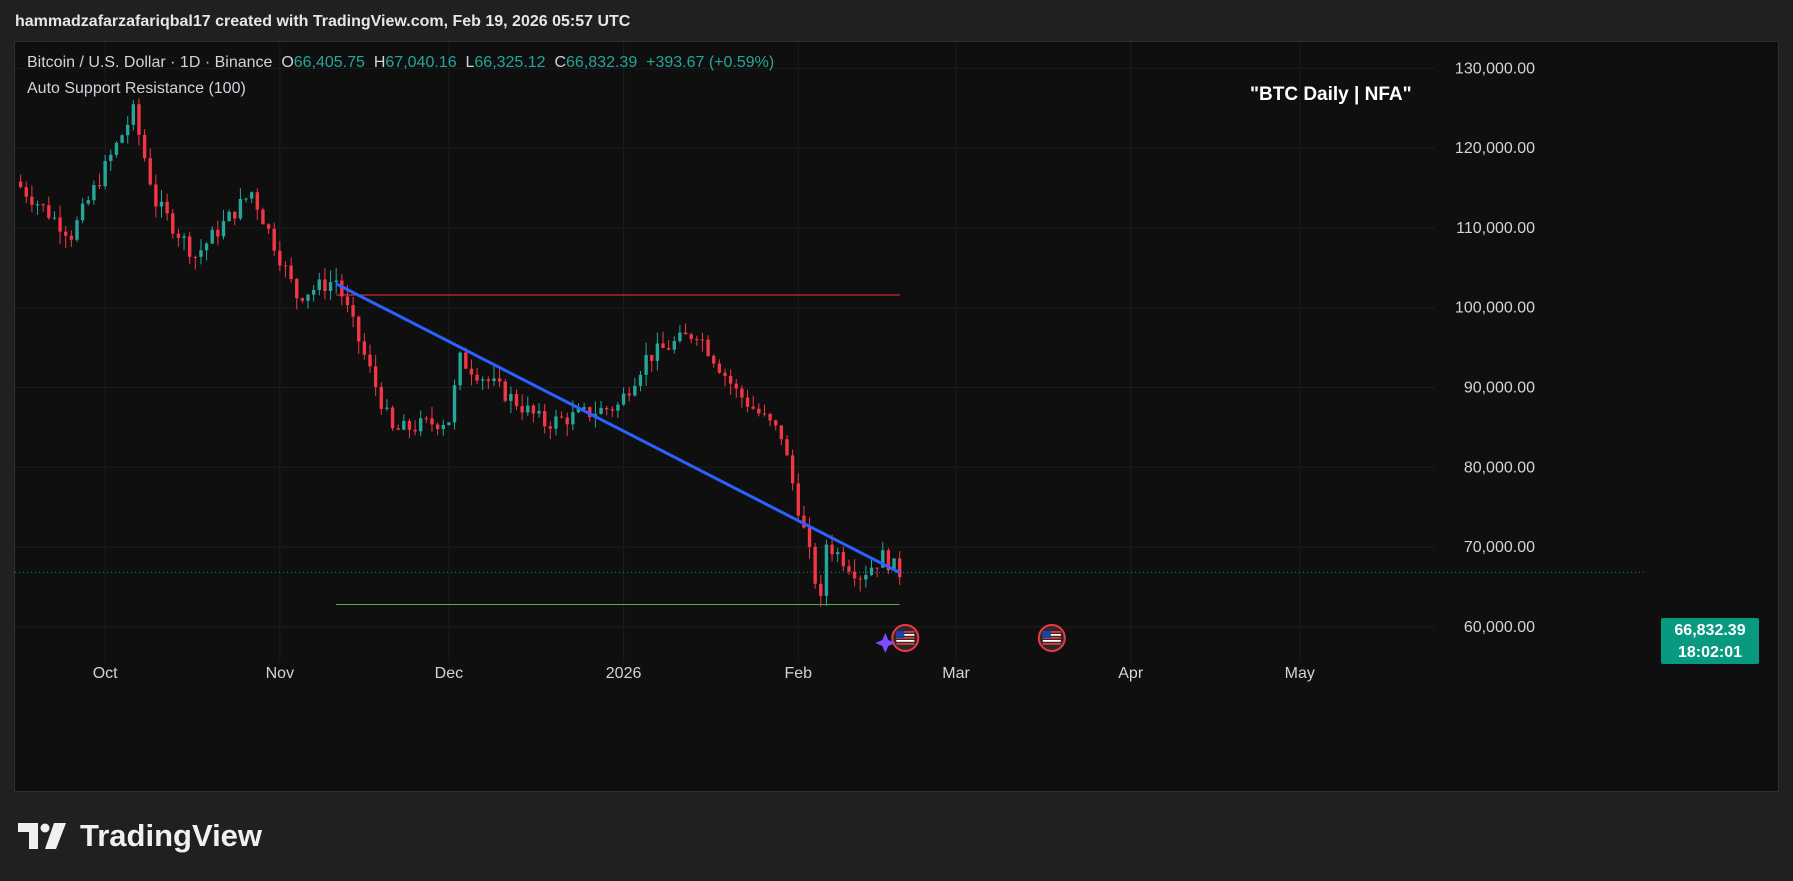 The image size is (1793, 881). What do you see at coordinates (704, 673) in the screenshot?
I see `x-axis: Oct Nov Dec 2026 Feb Mar Apr May` at bounding box center [704, 673].